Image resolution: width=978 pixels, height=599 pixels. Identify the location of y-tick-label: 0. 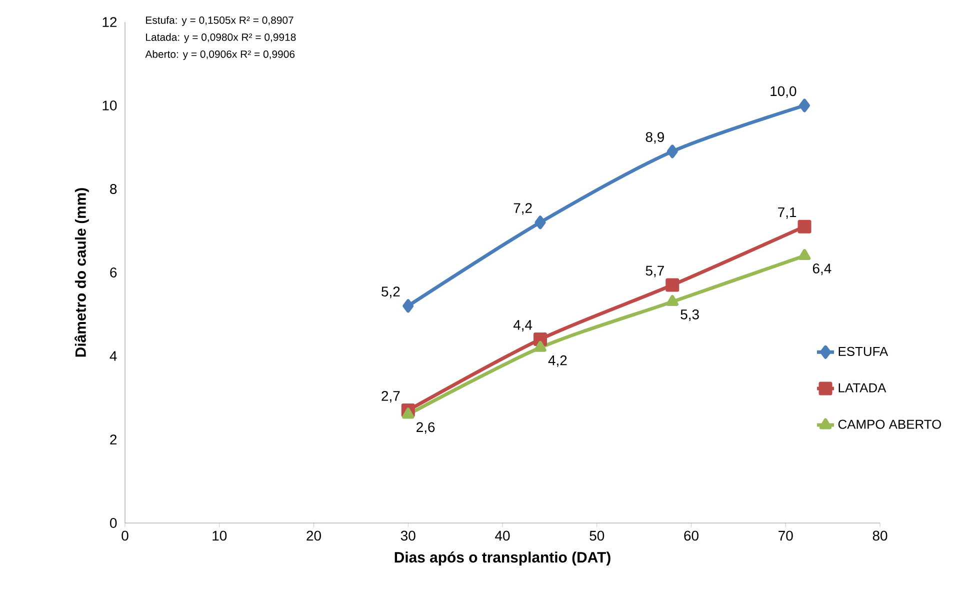
(113, 523).